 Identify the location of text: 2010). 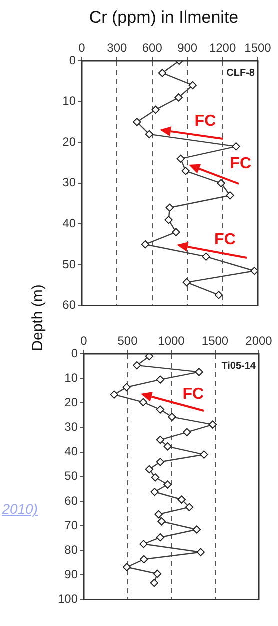
(20, 509).